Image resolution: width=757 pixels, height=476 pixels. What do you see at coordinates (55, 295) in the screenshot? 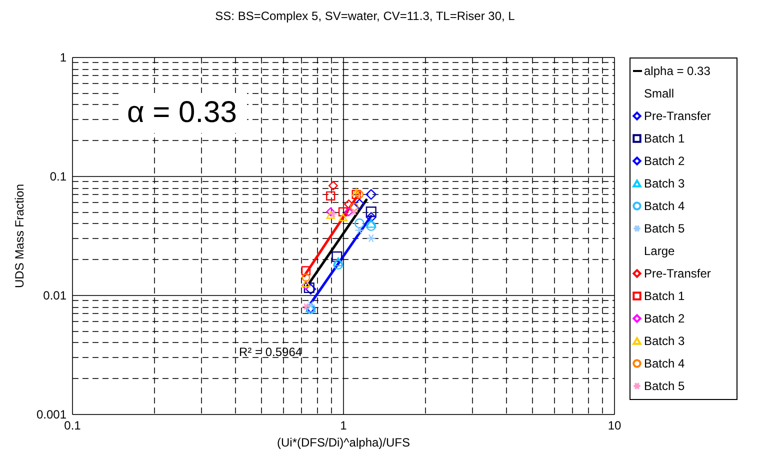
I see `y-tick-label: 0.01` at bounding box center [55, 295].